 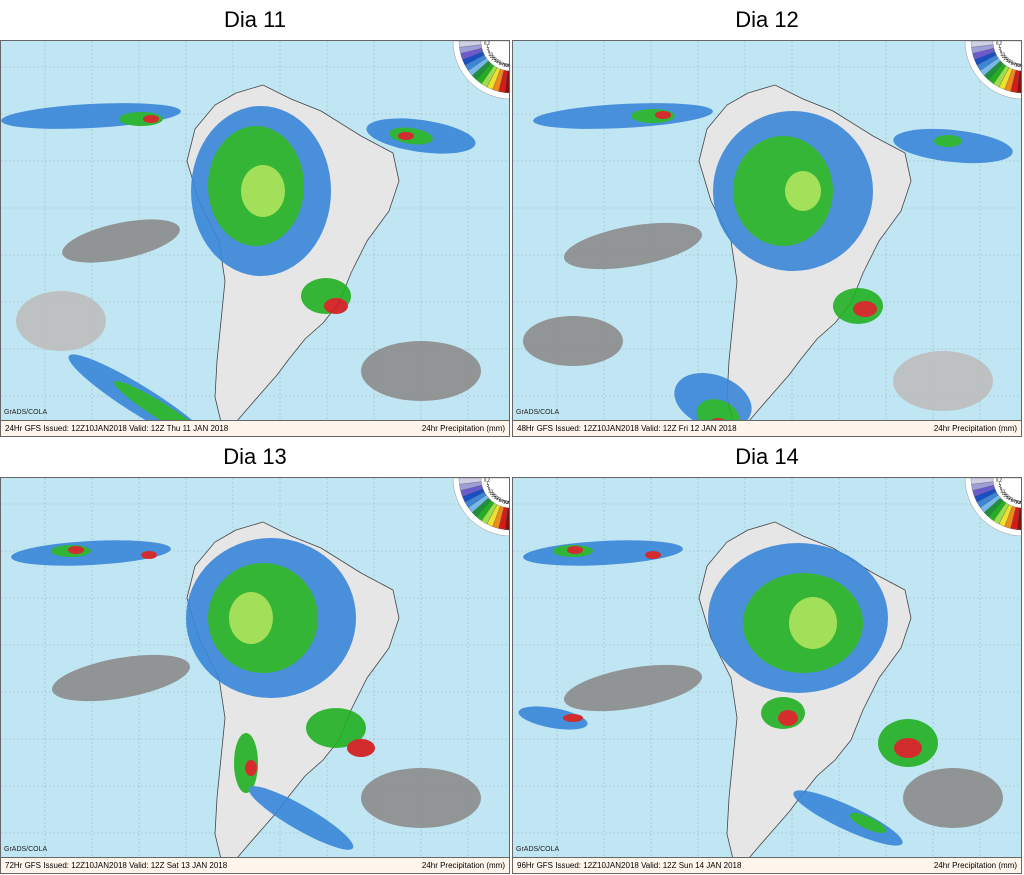 What do you see at coordinates (26, 412) in the screenshot?
I see `grads-watermark: GrADS/COLA` at bounding box center [26, 412].